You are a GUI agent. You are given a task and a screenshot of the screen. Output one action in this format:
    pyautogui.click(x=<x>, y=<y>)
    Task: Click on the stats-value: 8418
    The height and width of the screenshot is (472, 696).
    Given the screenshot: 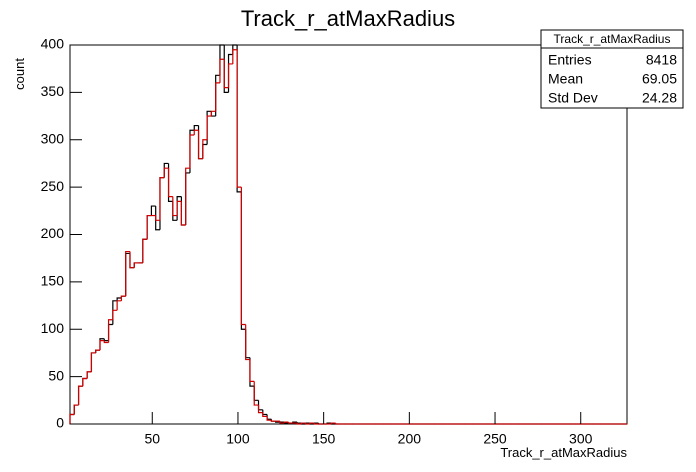 What is the action you would take?
    pyautogui.click(x=661, y=60)
    